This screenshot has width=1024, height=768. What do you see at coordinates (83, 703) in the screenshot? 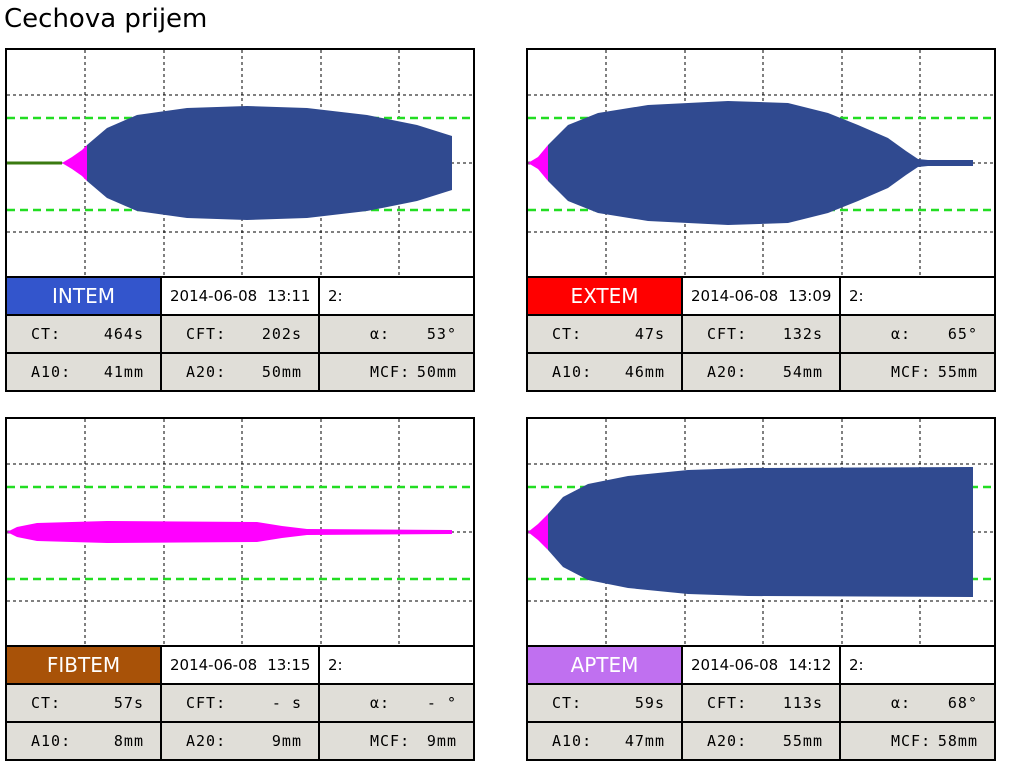
I see `parameter: CT: 57s` at bounding box center [83, 703].